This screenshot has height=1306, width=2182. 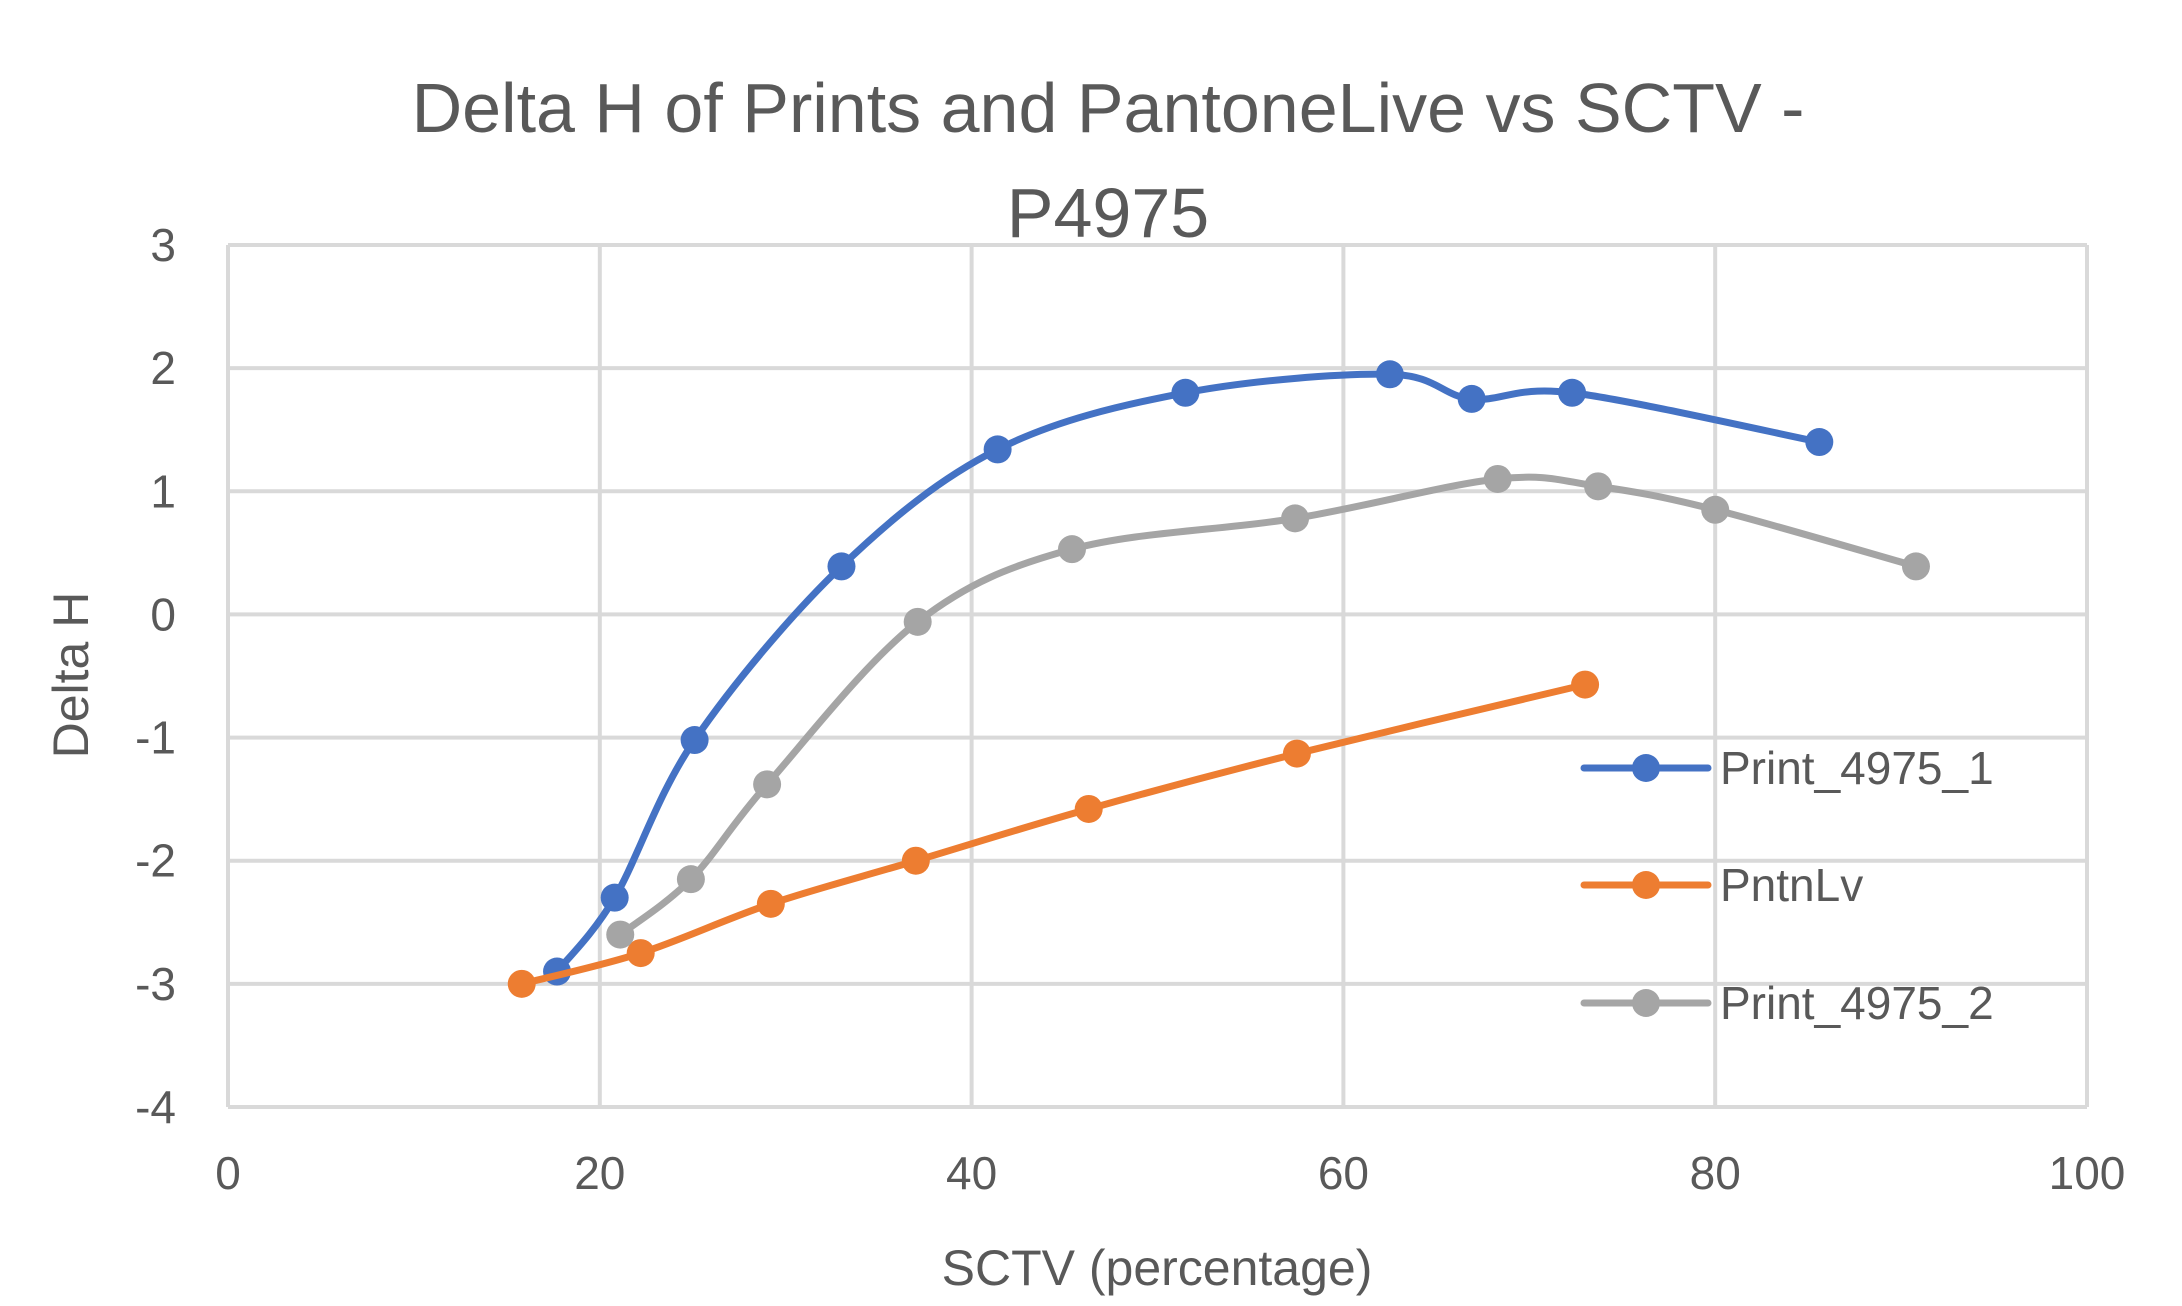 What do you see at coordinates (599, 1173) in the screenshot?
I see `x-tick-label: 20` at bounding box center [599, 1173].